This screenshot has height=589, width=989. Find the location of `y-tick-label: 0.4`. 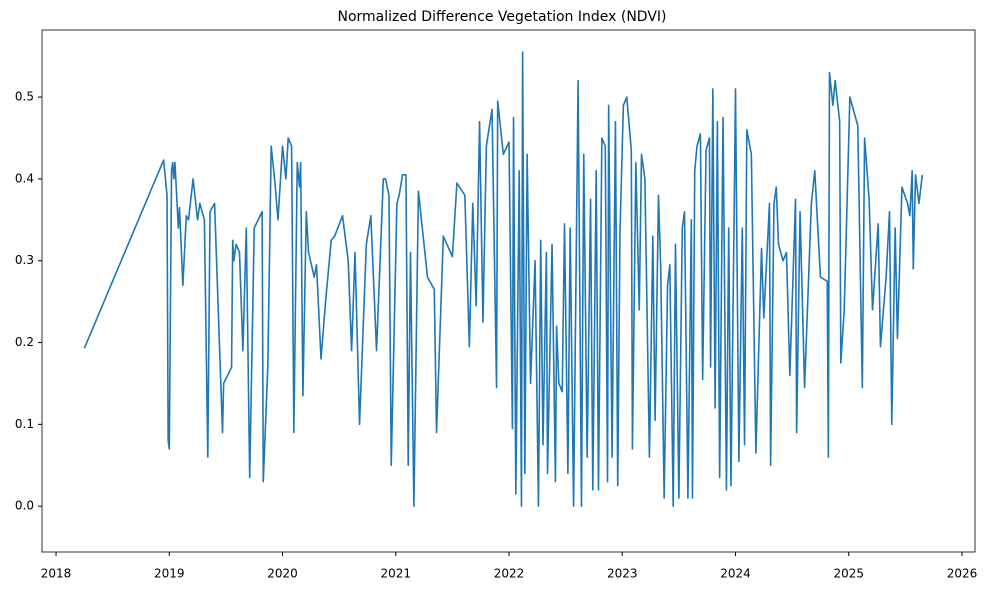

y-tick-label: 0.4 is located at coordinates (24, 178).